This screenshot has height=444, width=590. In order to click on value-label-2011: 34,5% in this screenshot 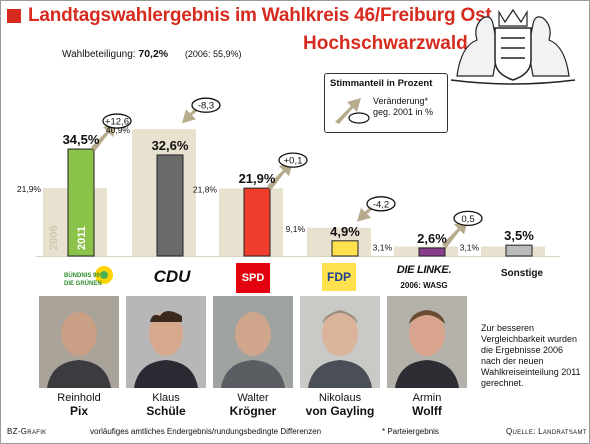, I will do `click(81, 139)`.